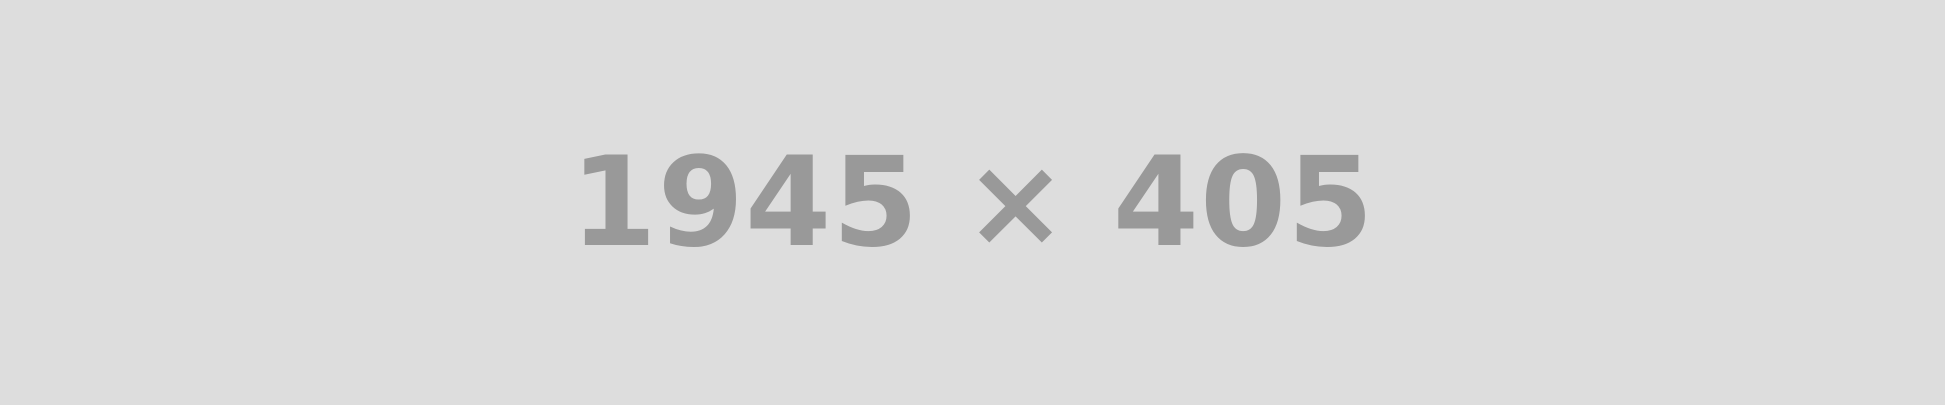  Describe the element at coordinates (972, 202) in the screenshot. I see `dimensions-label: 1945 × 405` at that location.